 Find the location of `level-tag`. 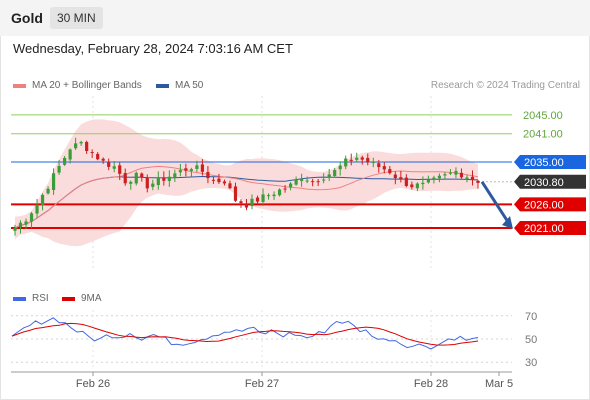

level-tag is located at coordinates (550, 227).